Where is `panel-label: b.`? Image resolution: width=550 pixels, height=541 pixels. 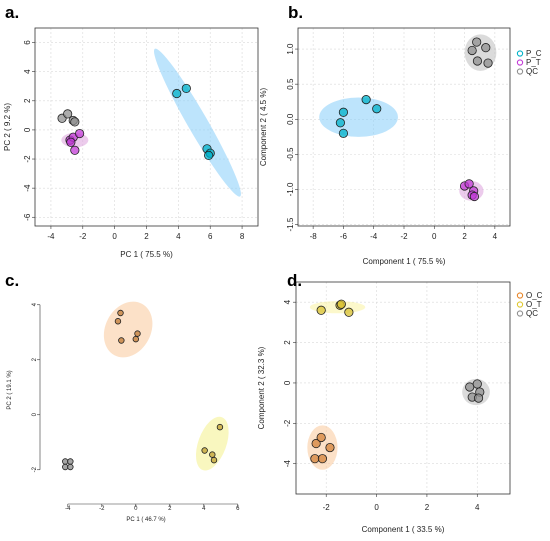
panel-label: b. is located at coordinates (295, 12).